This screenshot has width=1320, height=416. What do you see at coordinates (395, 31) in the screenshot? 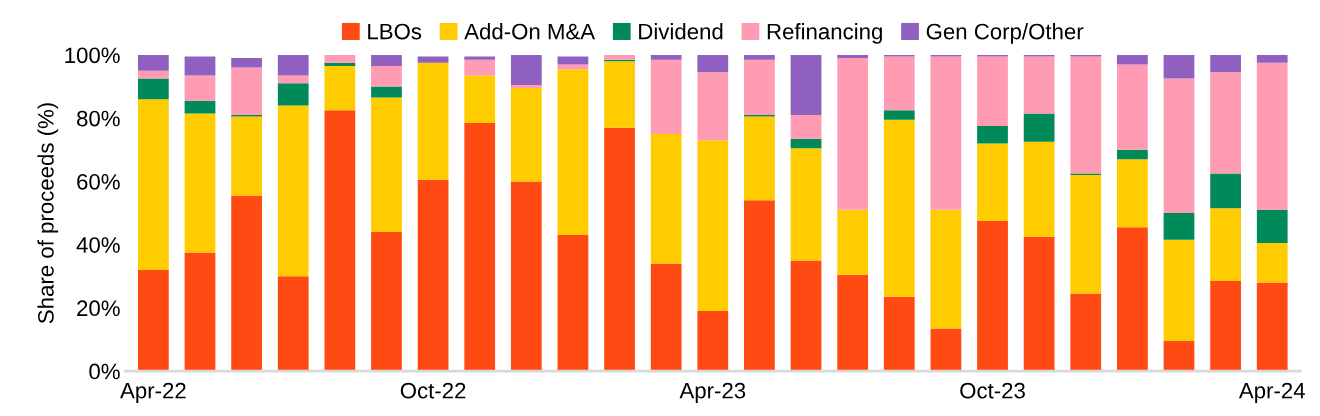
I see `legend-label: LBOs` at bounding box center [395, 31].